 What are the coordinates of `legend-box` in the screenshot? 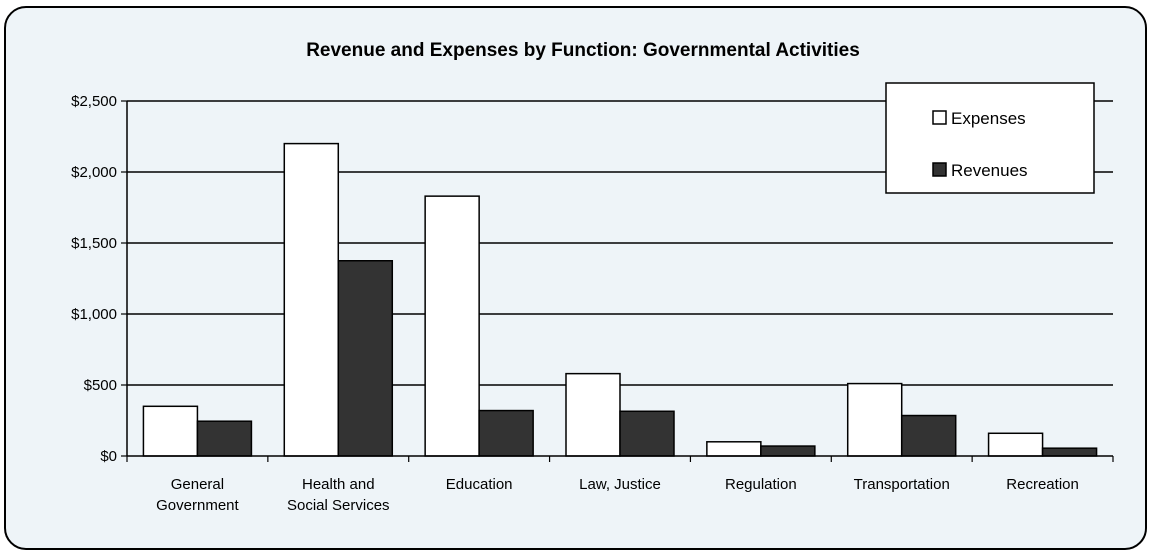 It's located at (990, 138).